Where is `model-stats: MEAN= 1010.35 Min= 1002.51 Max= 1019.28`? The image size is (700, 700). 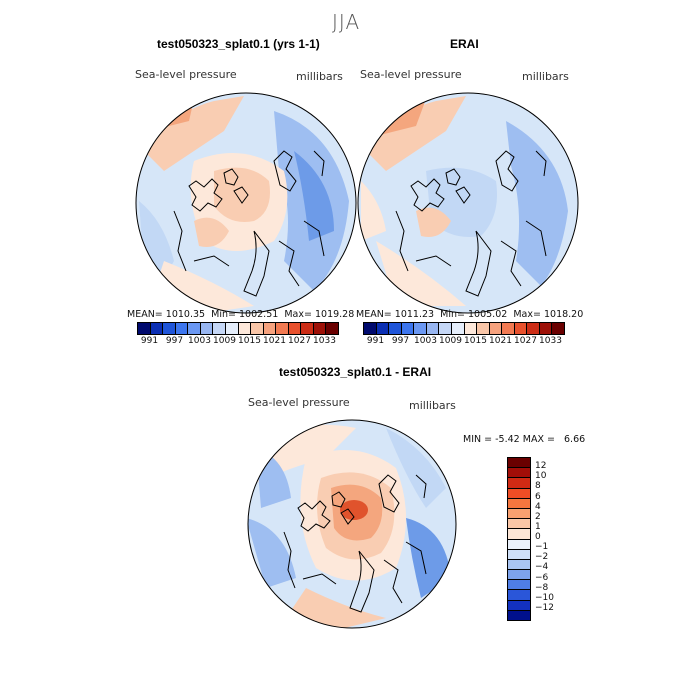
model-stats: MEAN= 1010.35 Min= 1002.51 Max= 1019.28 is located at coordinates (240, 314).